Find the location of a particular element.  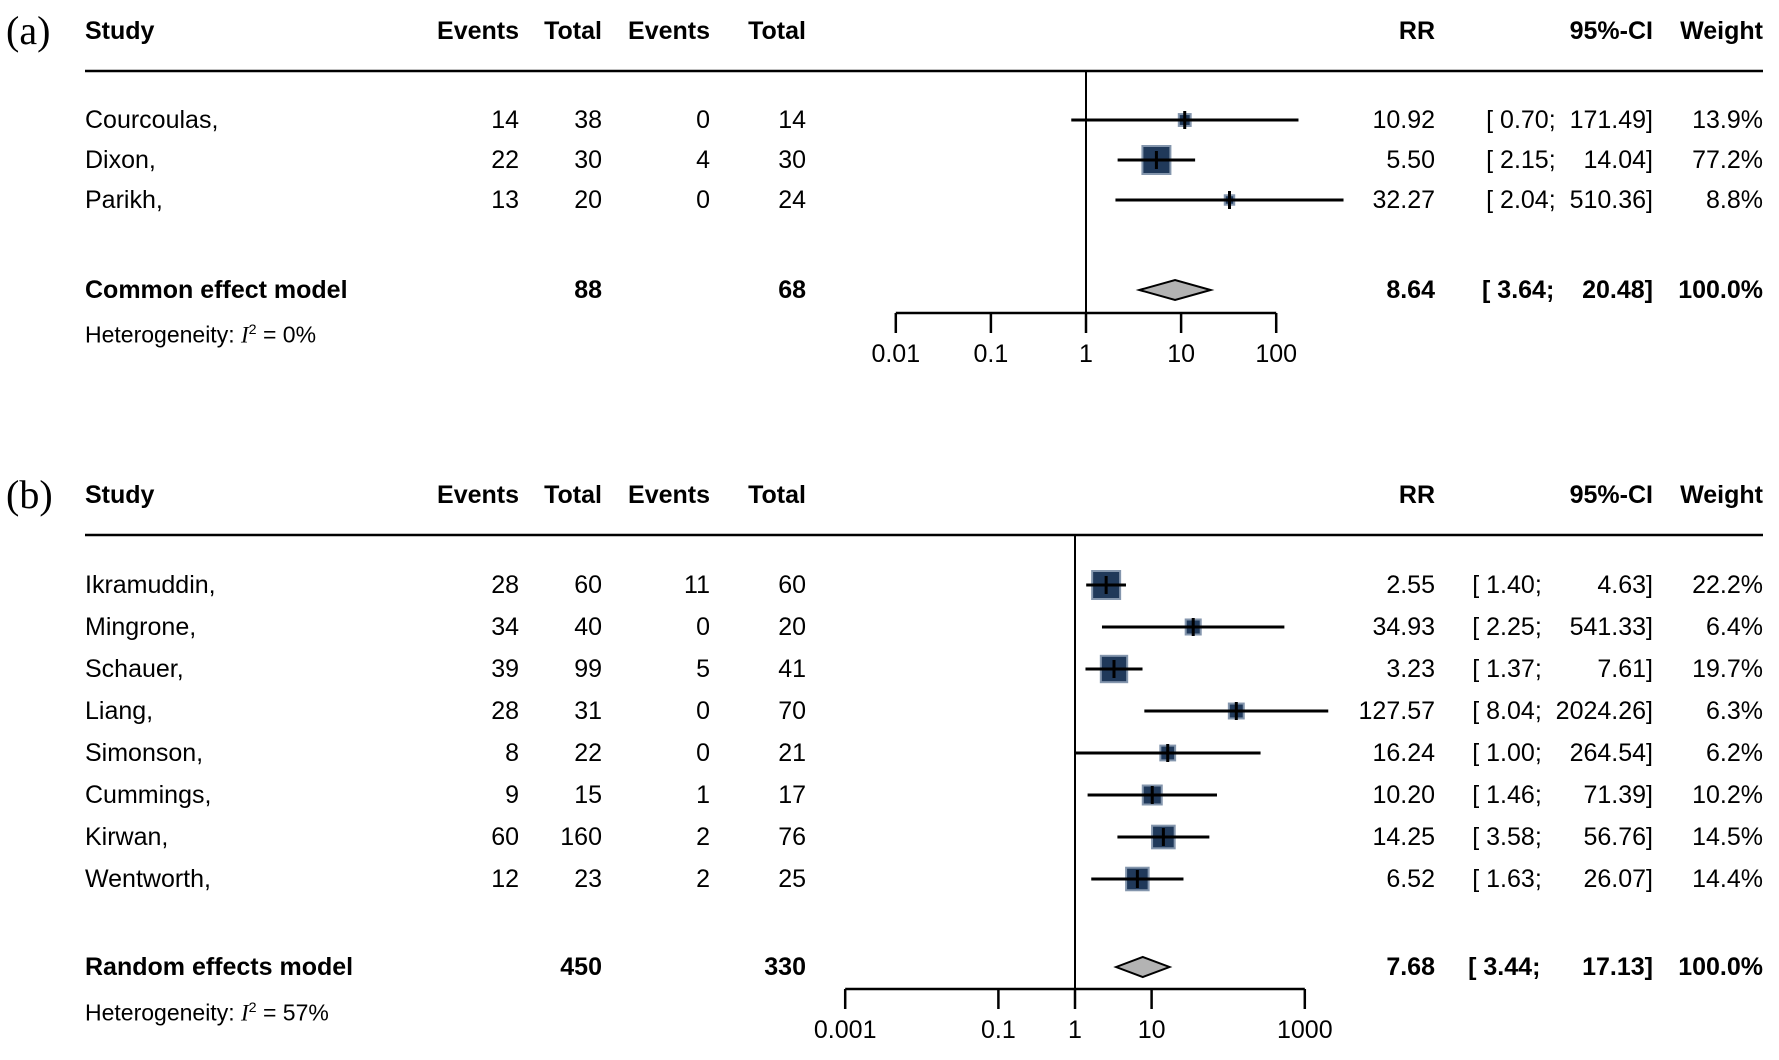

rr-cell: 2.55 is located at coordinates (1410, 585).